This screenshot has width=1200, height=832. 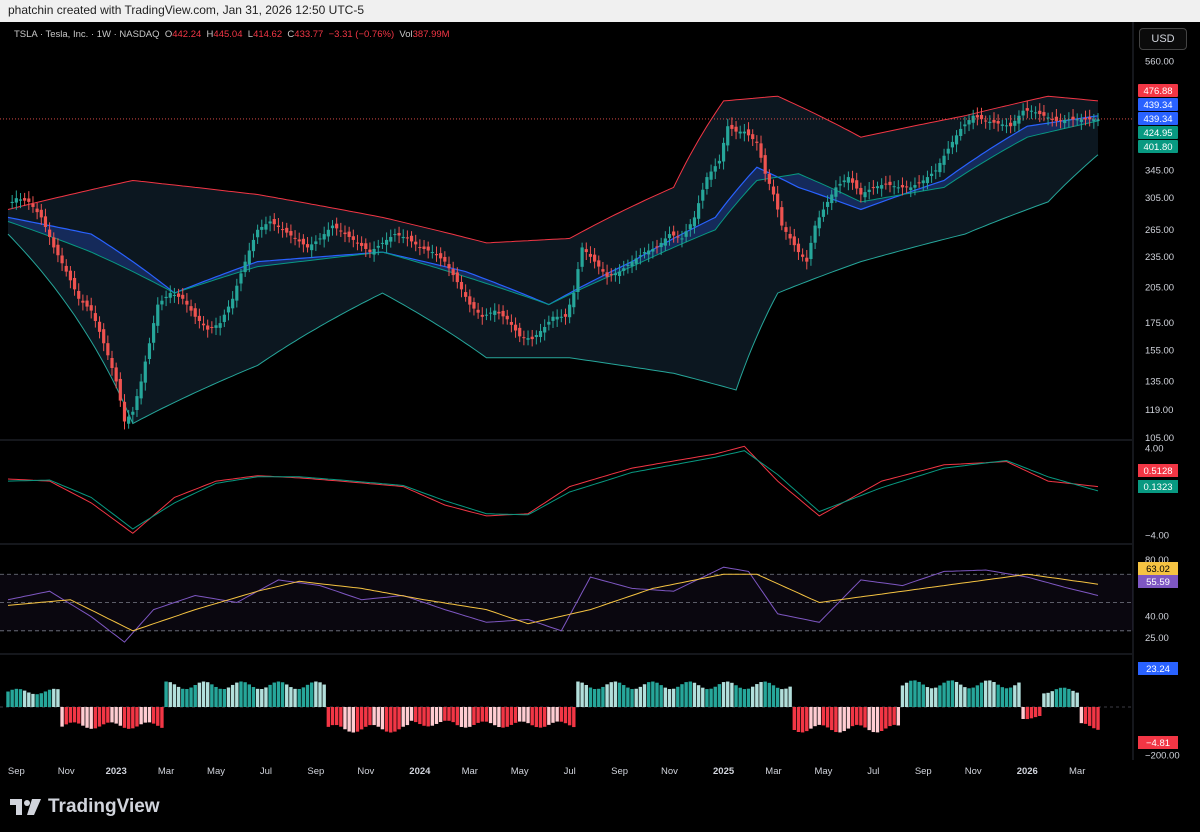 What do you see at coordinates (87, 34) in the screenshot?
I see `symbol-name: TSLA · Tesla, Inc. · 1W · NASDAQ` at bounding box center [87, 34].